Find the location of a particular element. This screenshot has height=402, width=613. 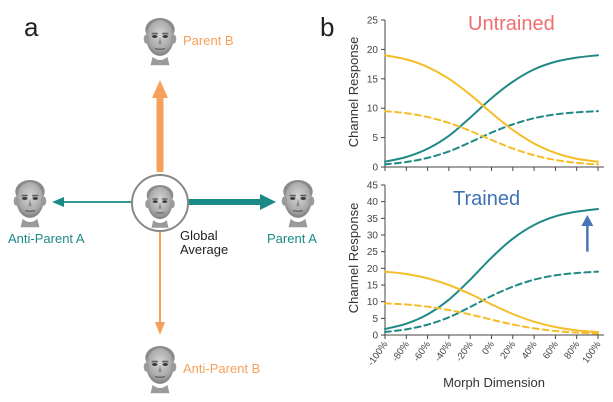

face-anti-parent-b-icon is located at coordinates (160, 369).